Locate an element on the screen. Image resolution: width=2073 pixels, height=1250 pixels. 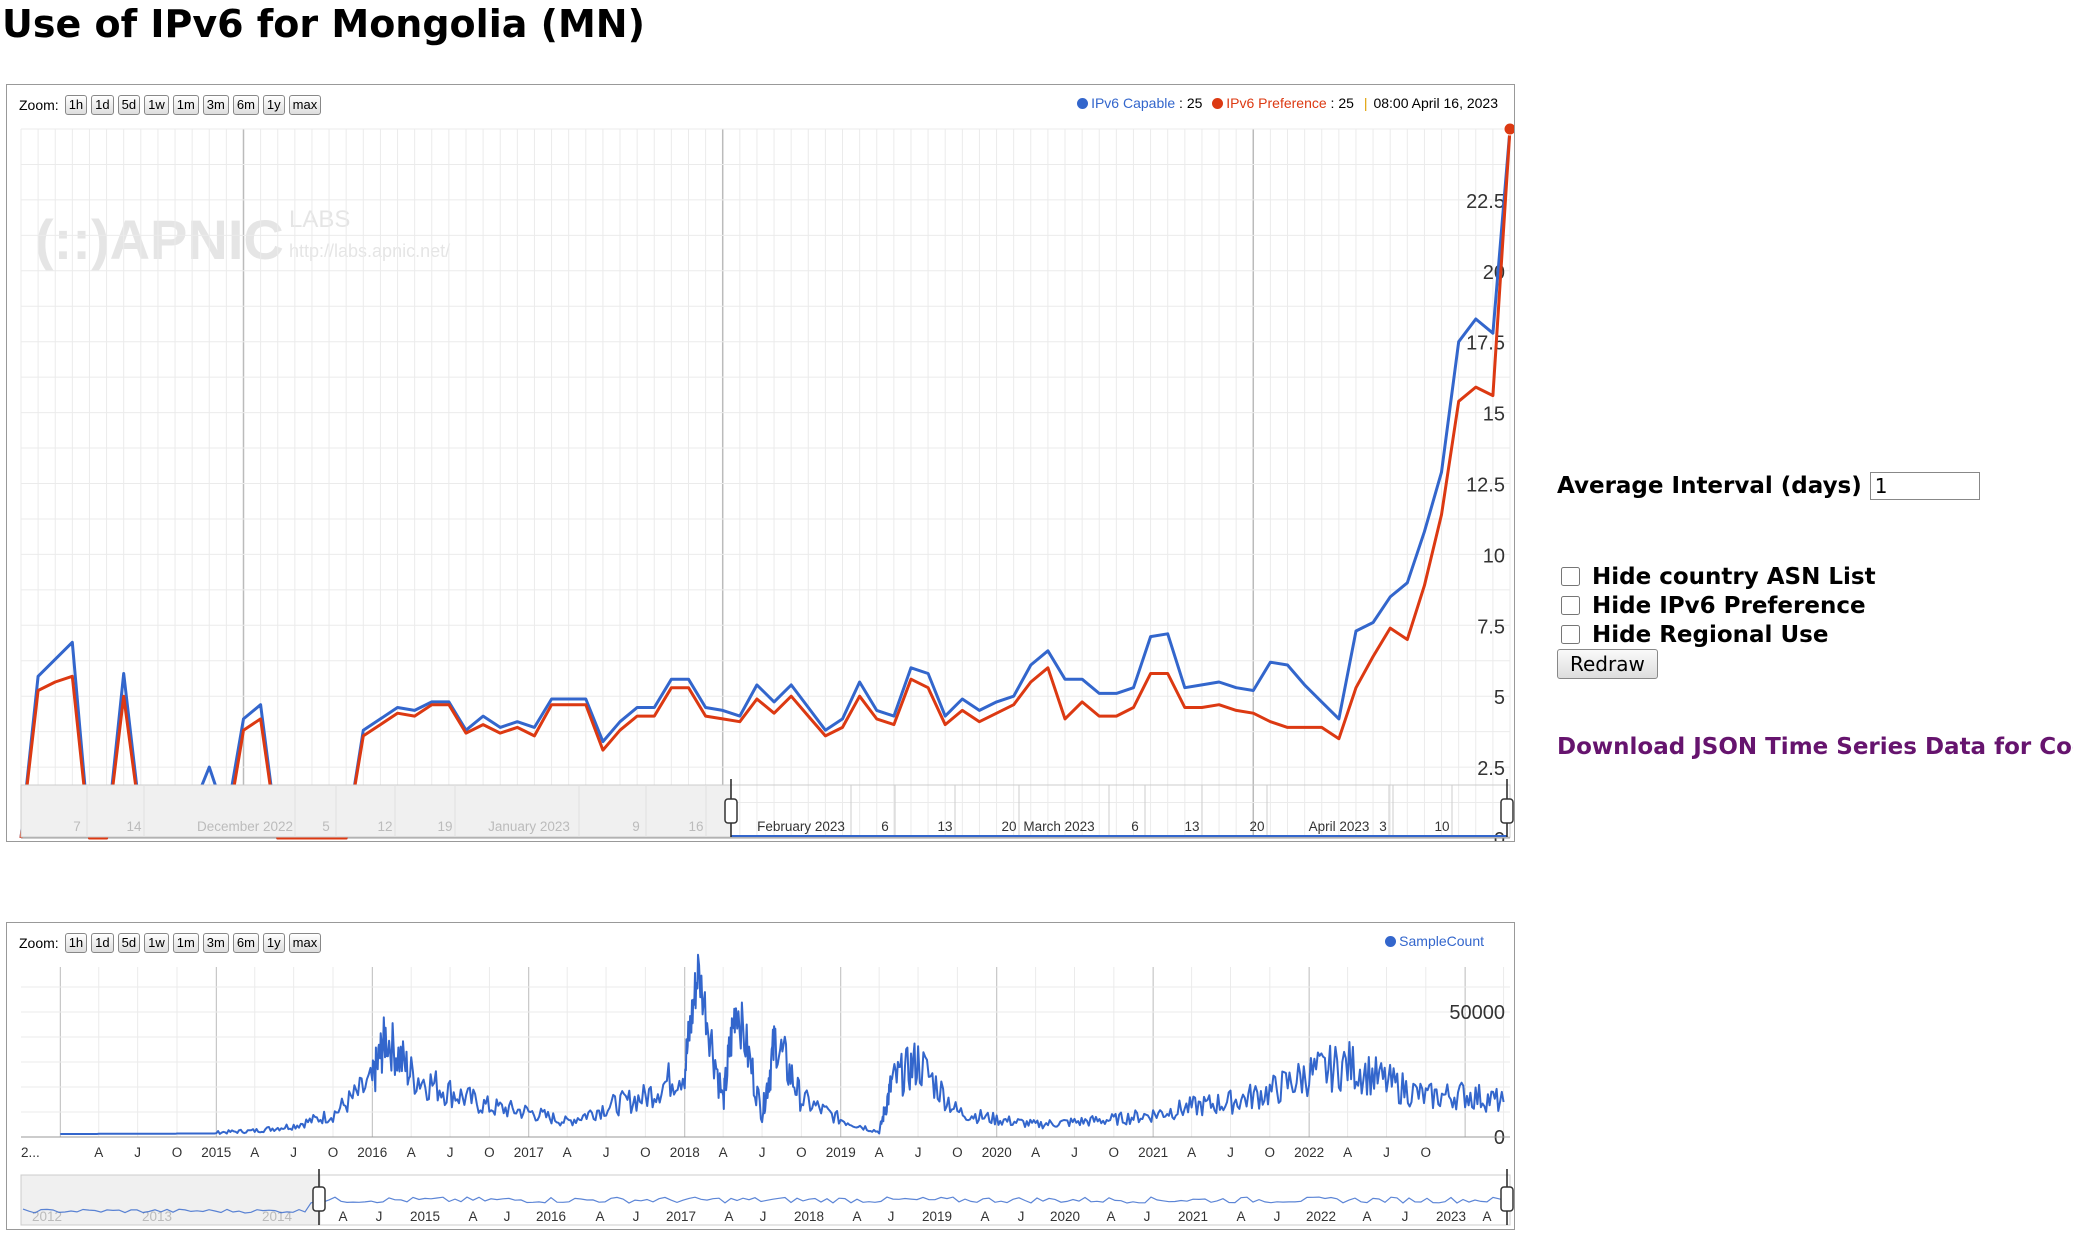
hide-preference-checkbox is located at coordinates (1570, 605).